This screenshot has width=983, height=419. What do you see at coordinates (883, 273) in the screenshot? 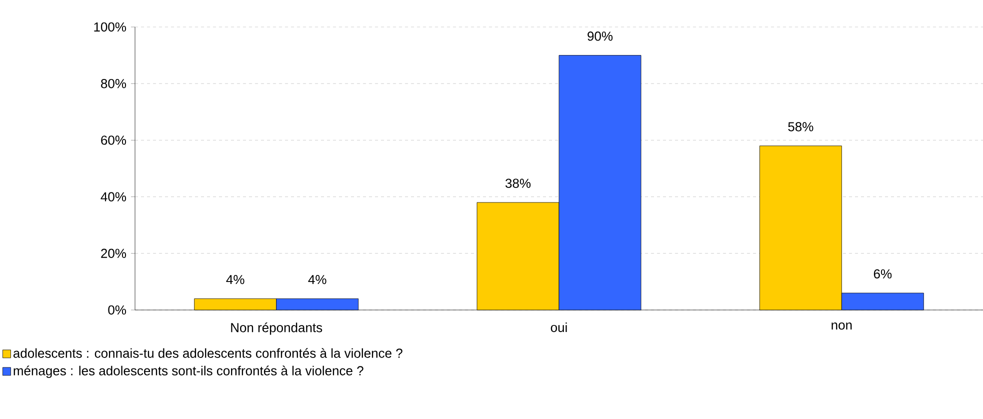
I see `data-label: 6%` at bounding box center [883, 273].